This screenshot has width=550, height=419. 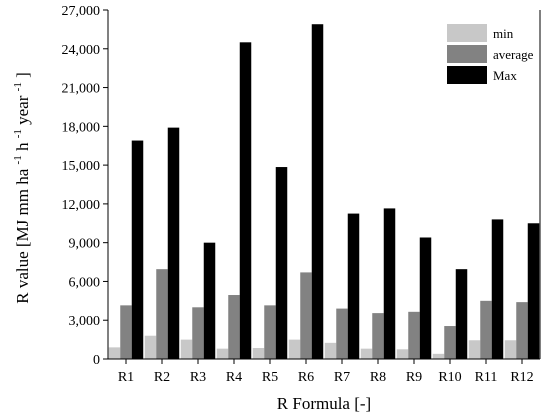 What do you see at coordinates (461, 314) in the screenshot?
I see `bar-max-r10` at bounding box center [461, 314].